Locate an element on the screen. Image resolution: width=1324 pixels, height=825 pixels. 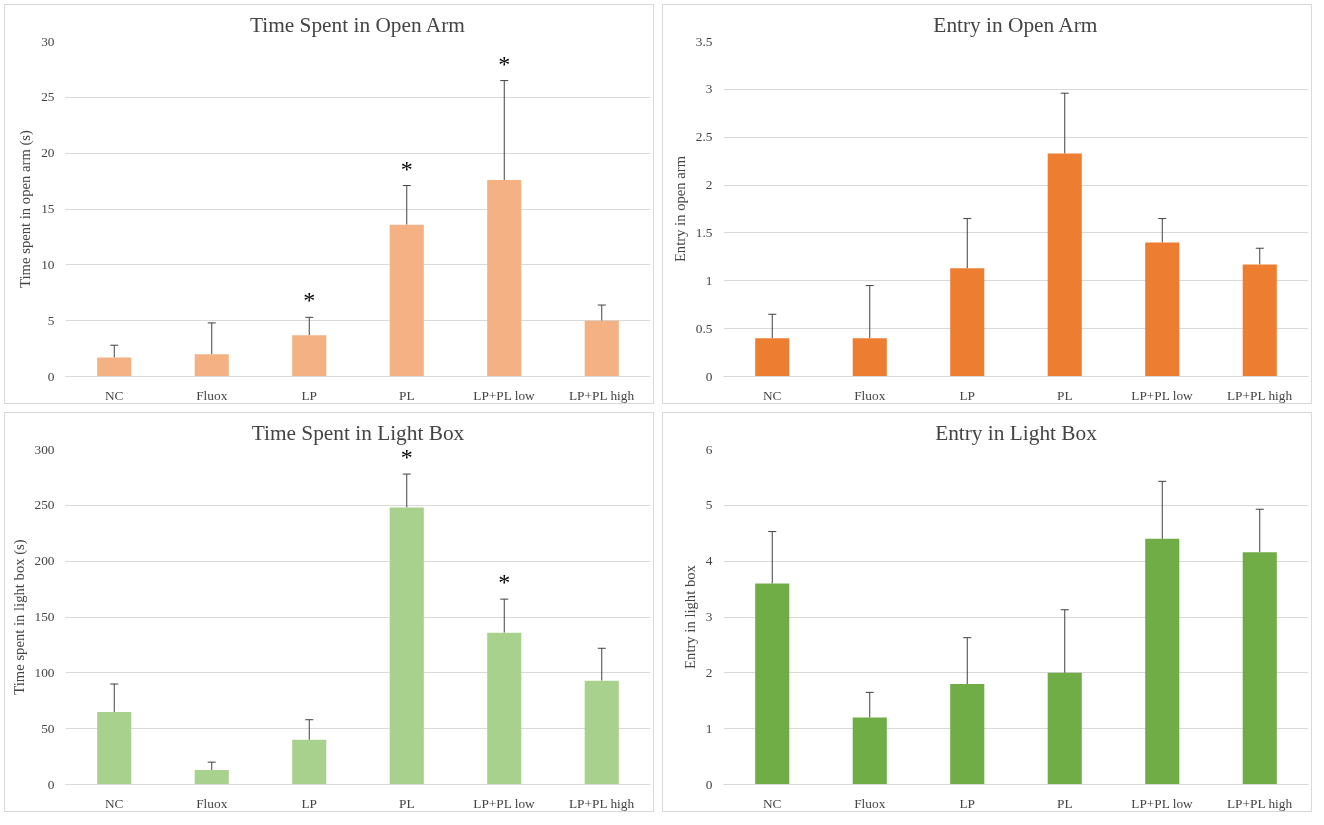
chart-title: Time Spent in Light Box is located at coordinates (358, 432).